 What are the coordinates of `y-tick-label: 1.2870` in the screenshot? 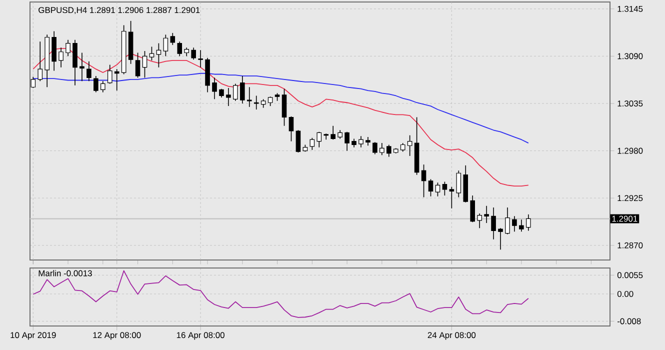 It's located at (630, 245).